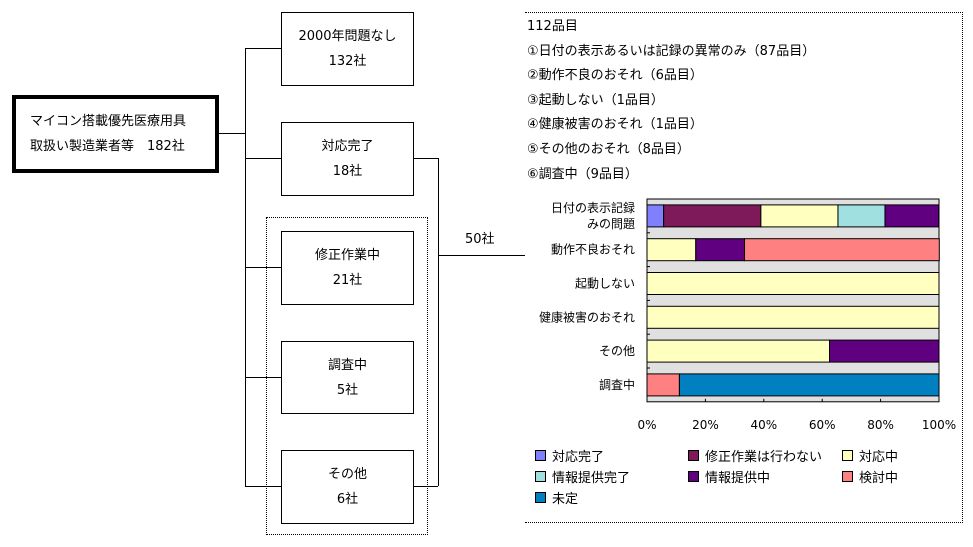 The width and height of the screenshot is (973, 547). Describe the element at coordinates (347, 474) in the screenshot. I see `branch-label: その他` at that location.